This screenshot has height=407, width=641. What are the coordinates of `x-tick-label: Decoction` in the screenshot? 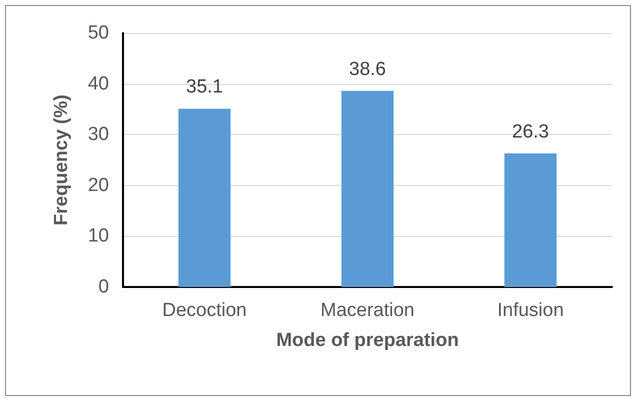 It's located at (204, 310).